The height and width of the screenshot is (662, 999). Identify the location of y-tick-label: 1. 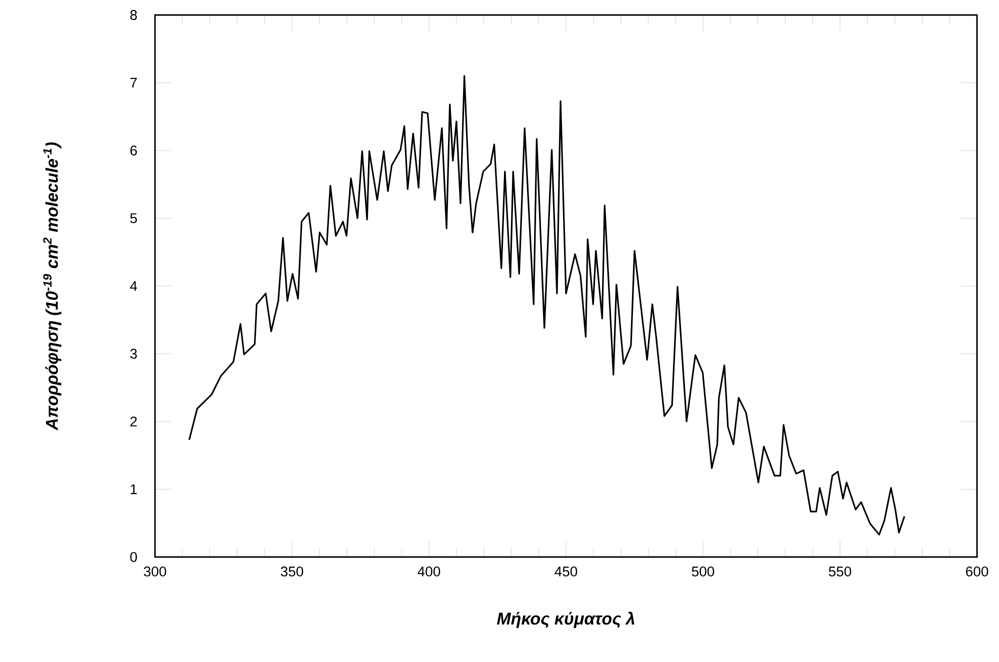
(133, 489).